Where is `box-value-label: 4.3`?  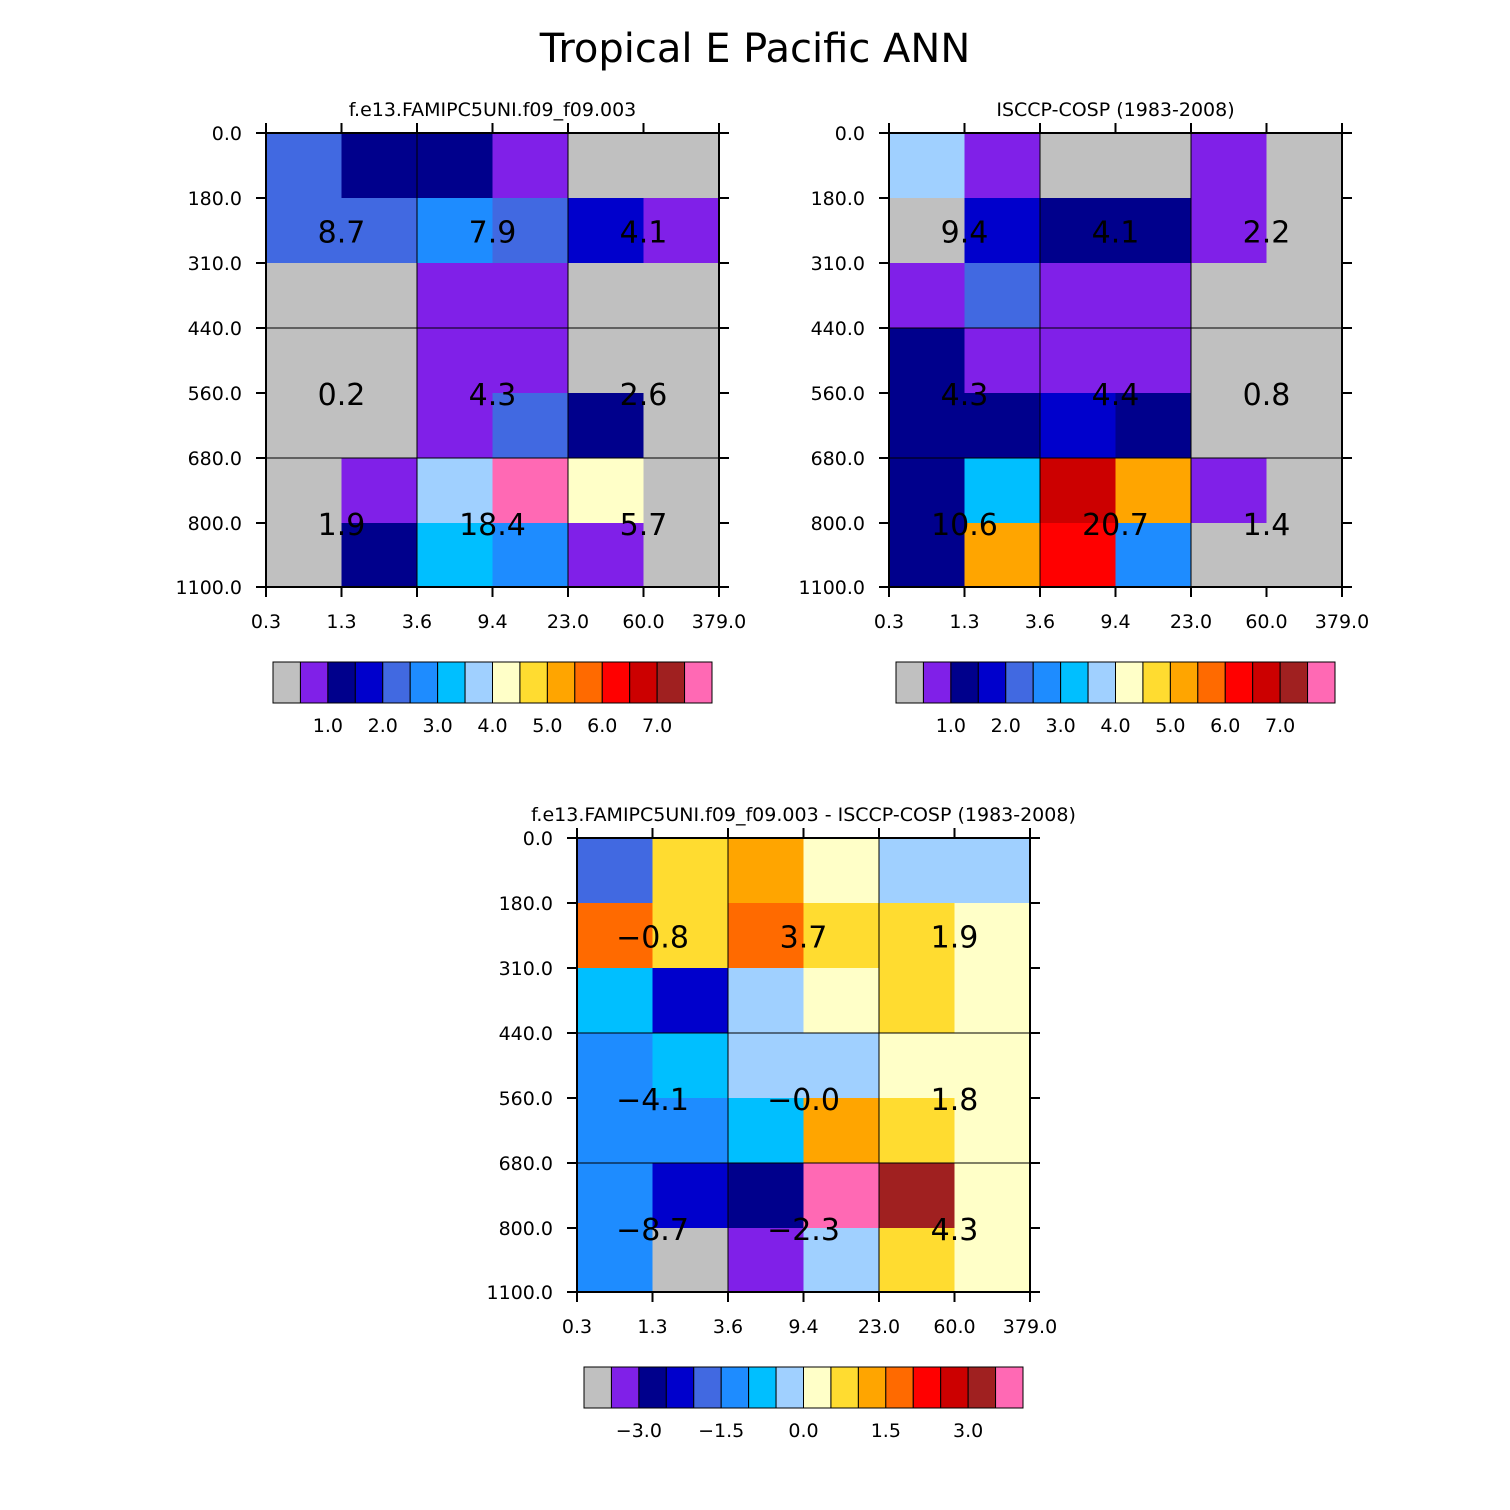
box-value-label: 4.3 is located at coordinates (955, 1230).